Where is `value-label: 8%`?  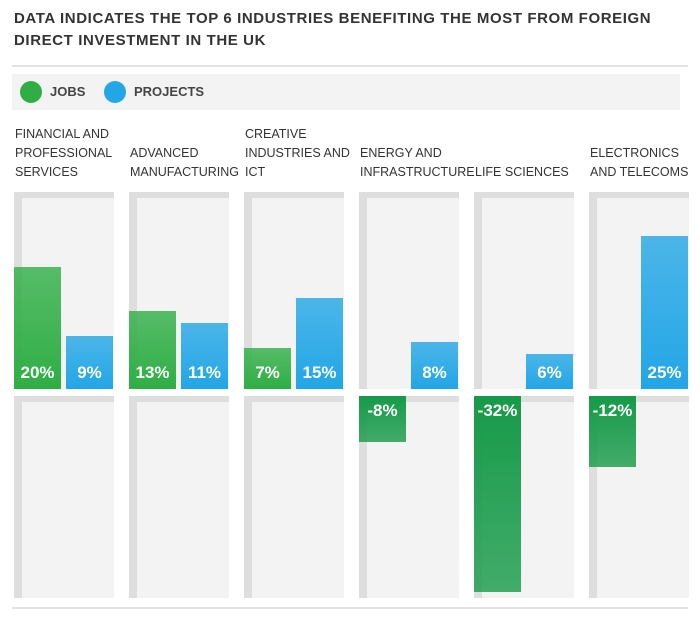
value-label: 8% is located at coordinates (434, 372).